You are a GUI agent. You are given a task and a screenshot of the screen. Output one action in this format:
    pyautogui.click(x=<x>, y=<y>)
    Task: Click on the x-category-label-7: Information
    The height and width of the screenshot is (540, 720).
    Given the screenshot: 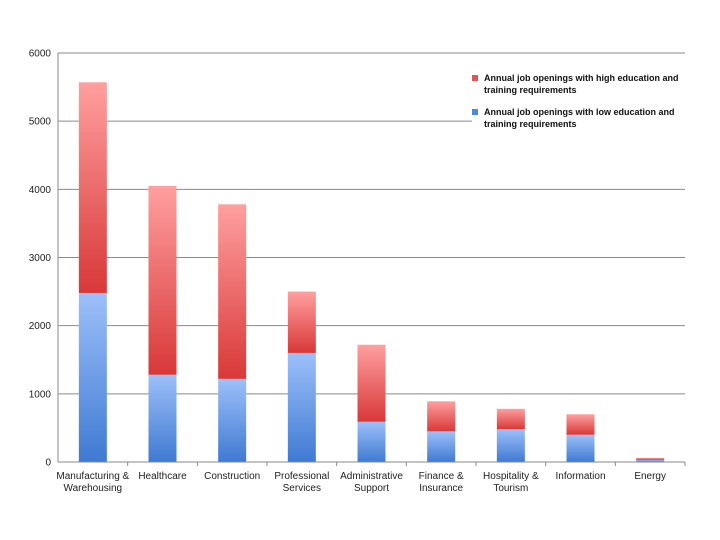 What is the action you would take?
    pyautogui.click(x=580, y=476)
    